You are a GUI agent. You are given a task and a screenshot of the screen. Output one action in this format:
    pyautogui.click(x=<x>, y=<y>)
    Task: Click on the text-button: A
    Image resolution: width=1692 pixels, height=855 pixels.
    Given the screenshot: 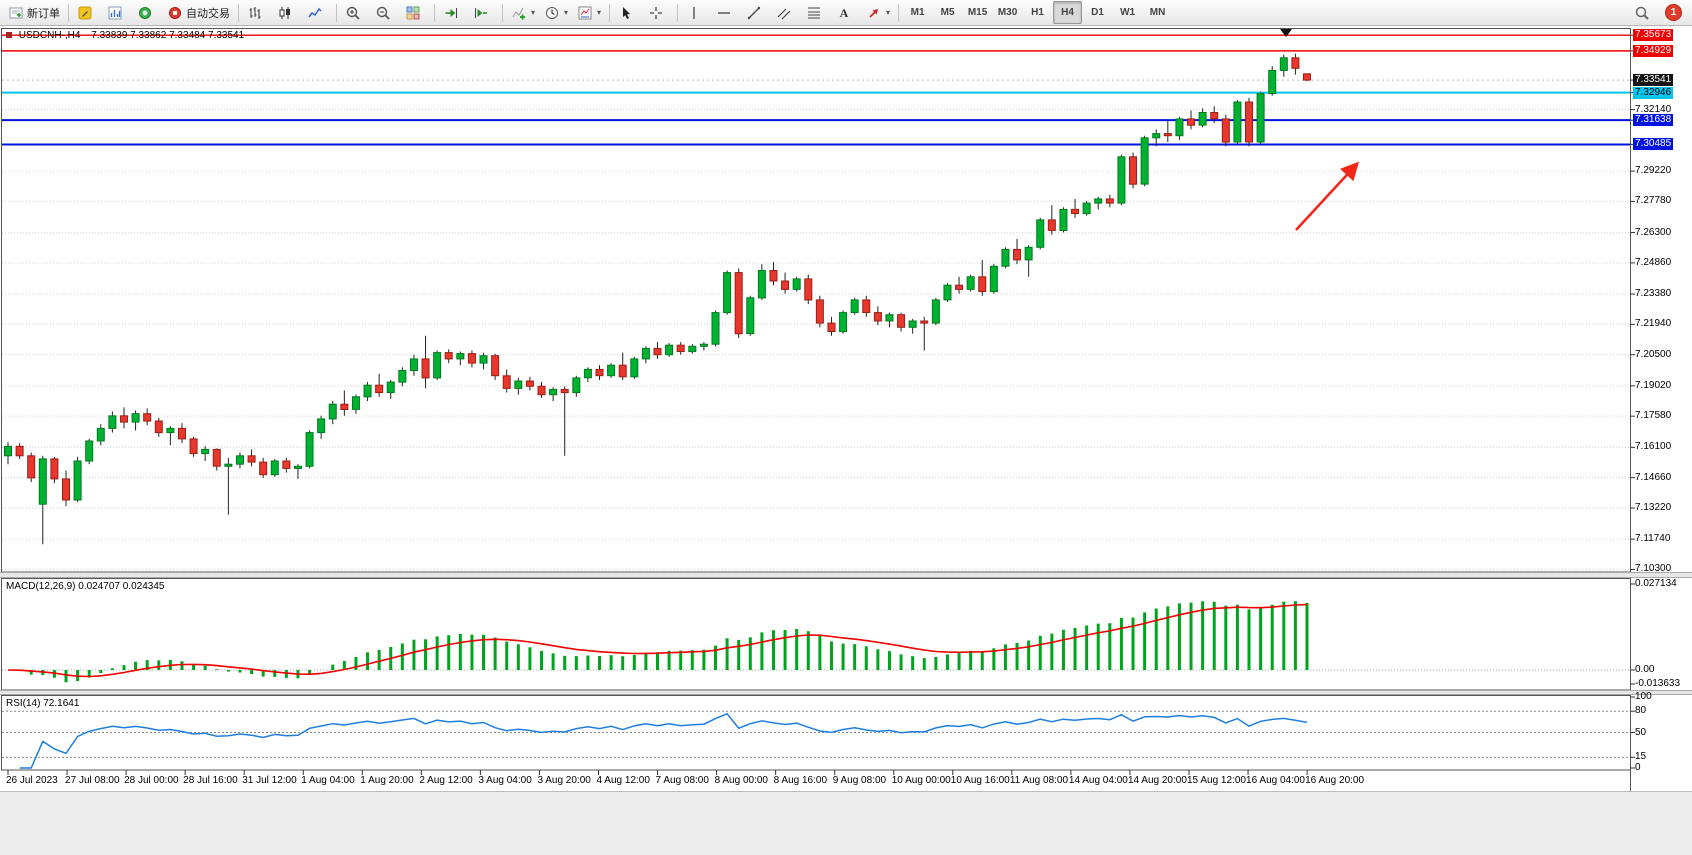 What is the action you would take?
    pyautogui.click(x=846, y=12)
    